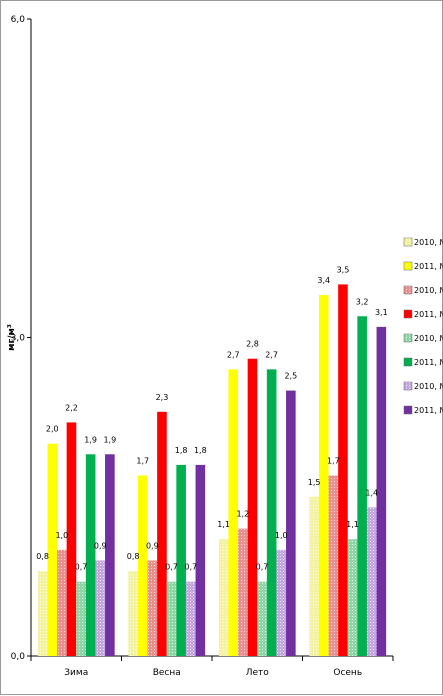 Image resolution: width=443 pixels, height=696 pixels. What do you see at coordinates (242, 514) in the screenshot?
I see `data-label: 1,2` at bounding box center [242, 514].